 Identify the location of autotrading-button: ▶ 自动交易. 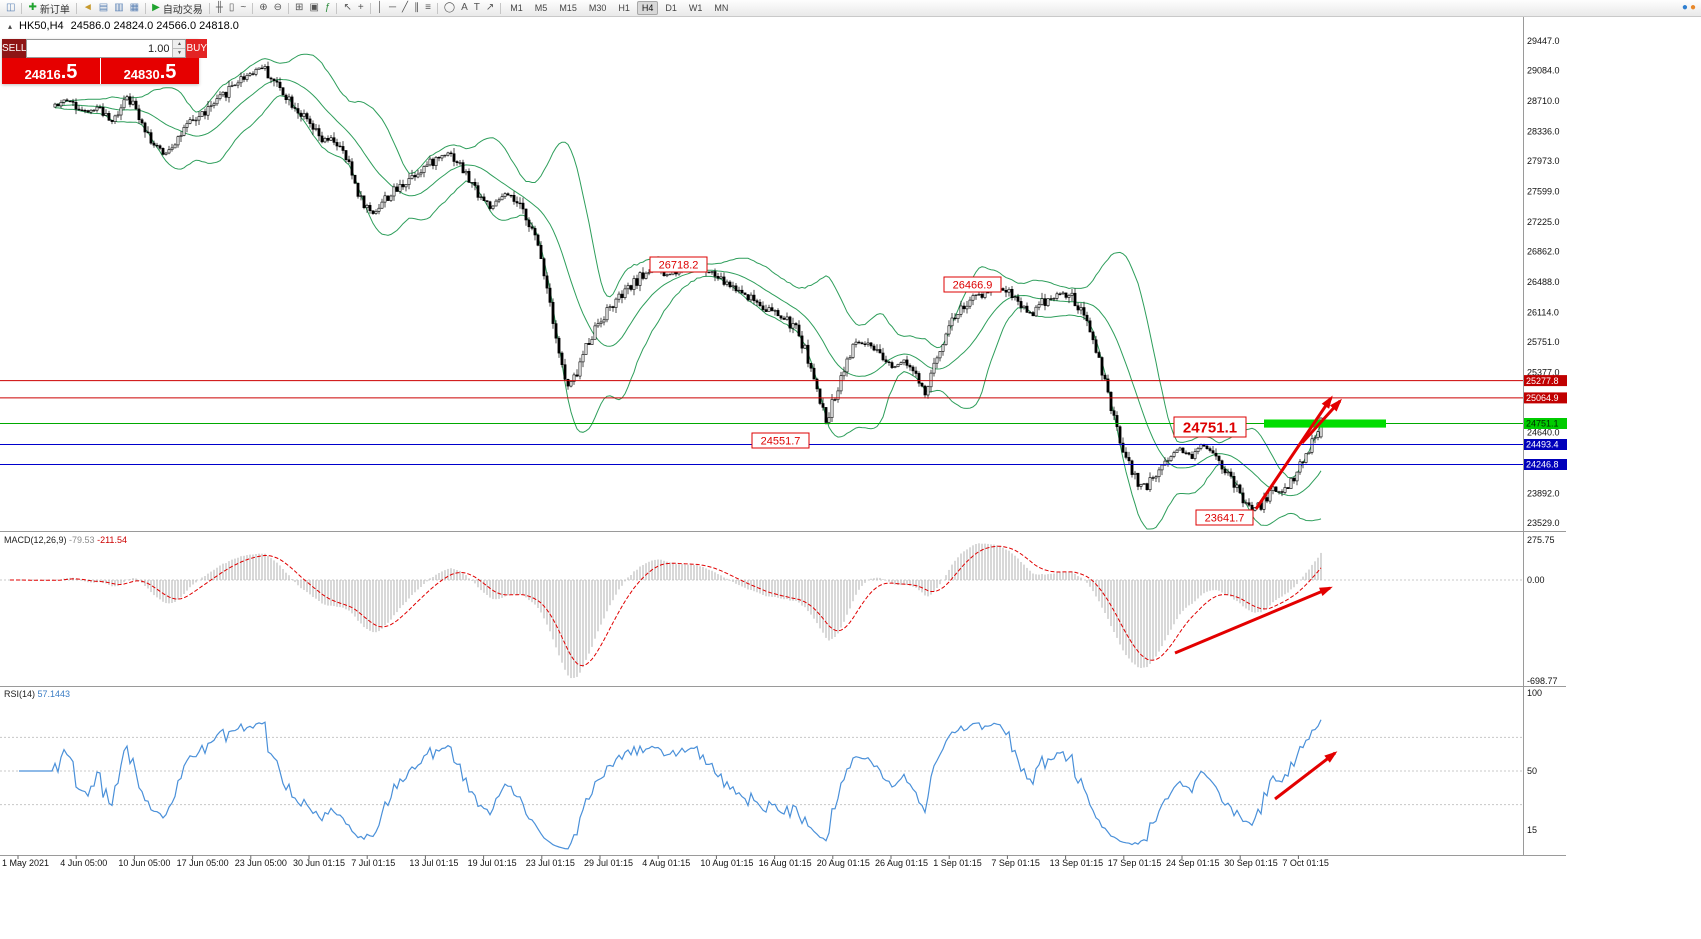
(177, 8).